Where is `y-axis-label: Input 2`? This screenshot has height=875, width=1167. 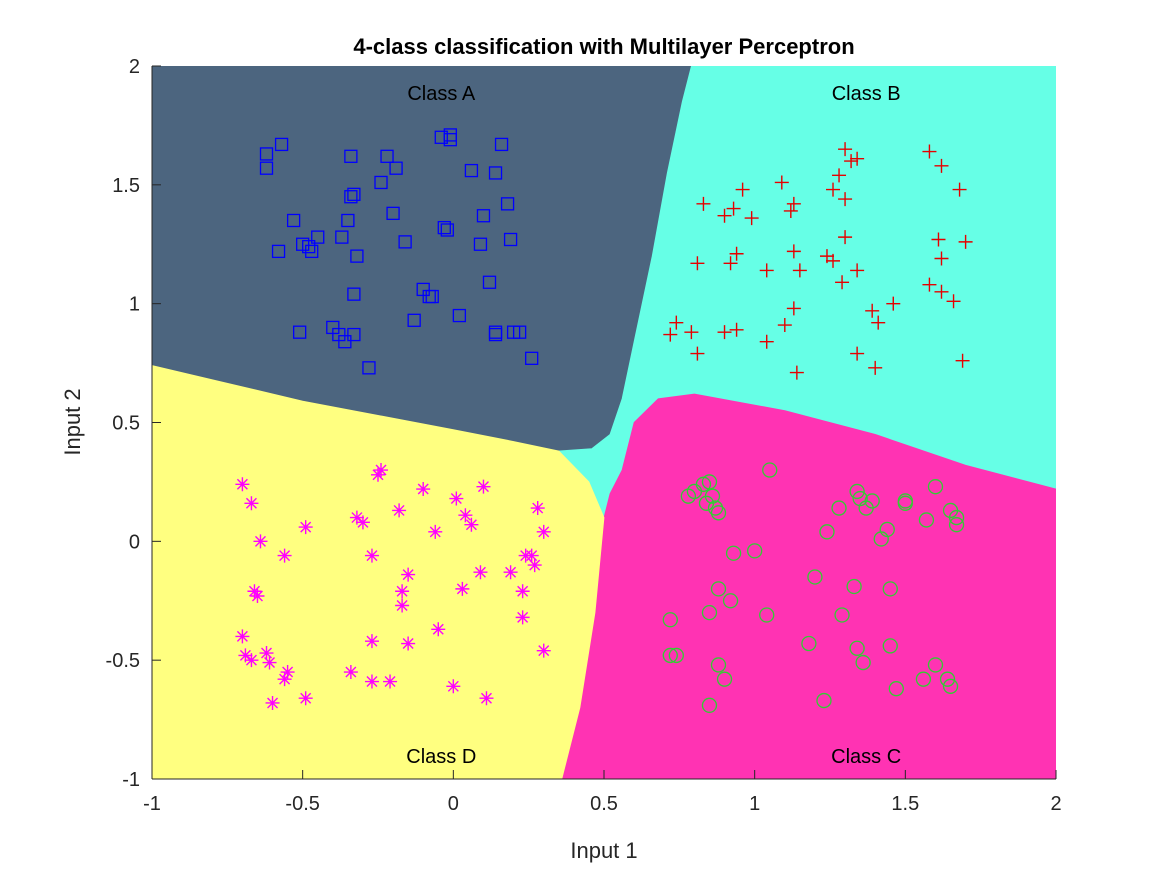
y-axis-label: Input 2 is located at coordinates (72, 421).